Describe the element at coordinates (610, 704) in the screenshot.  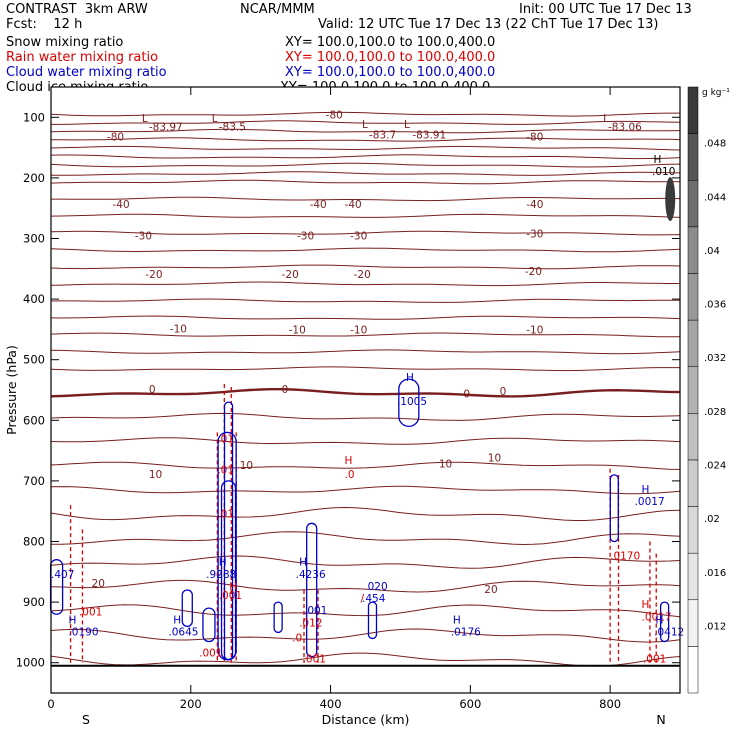
I see `x-tick-label: 800` at that location.